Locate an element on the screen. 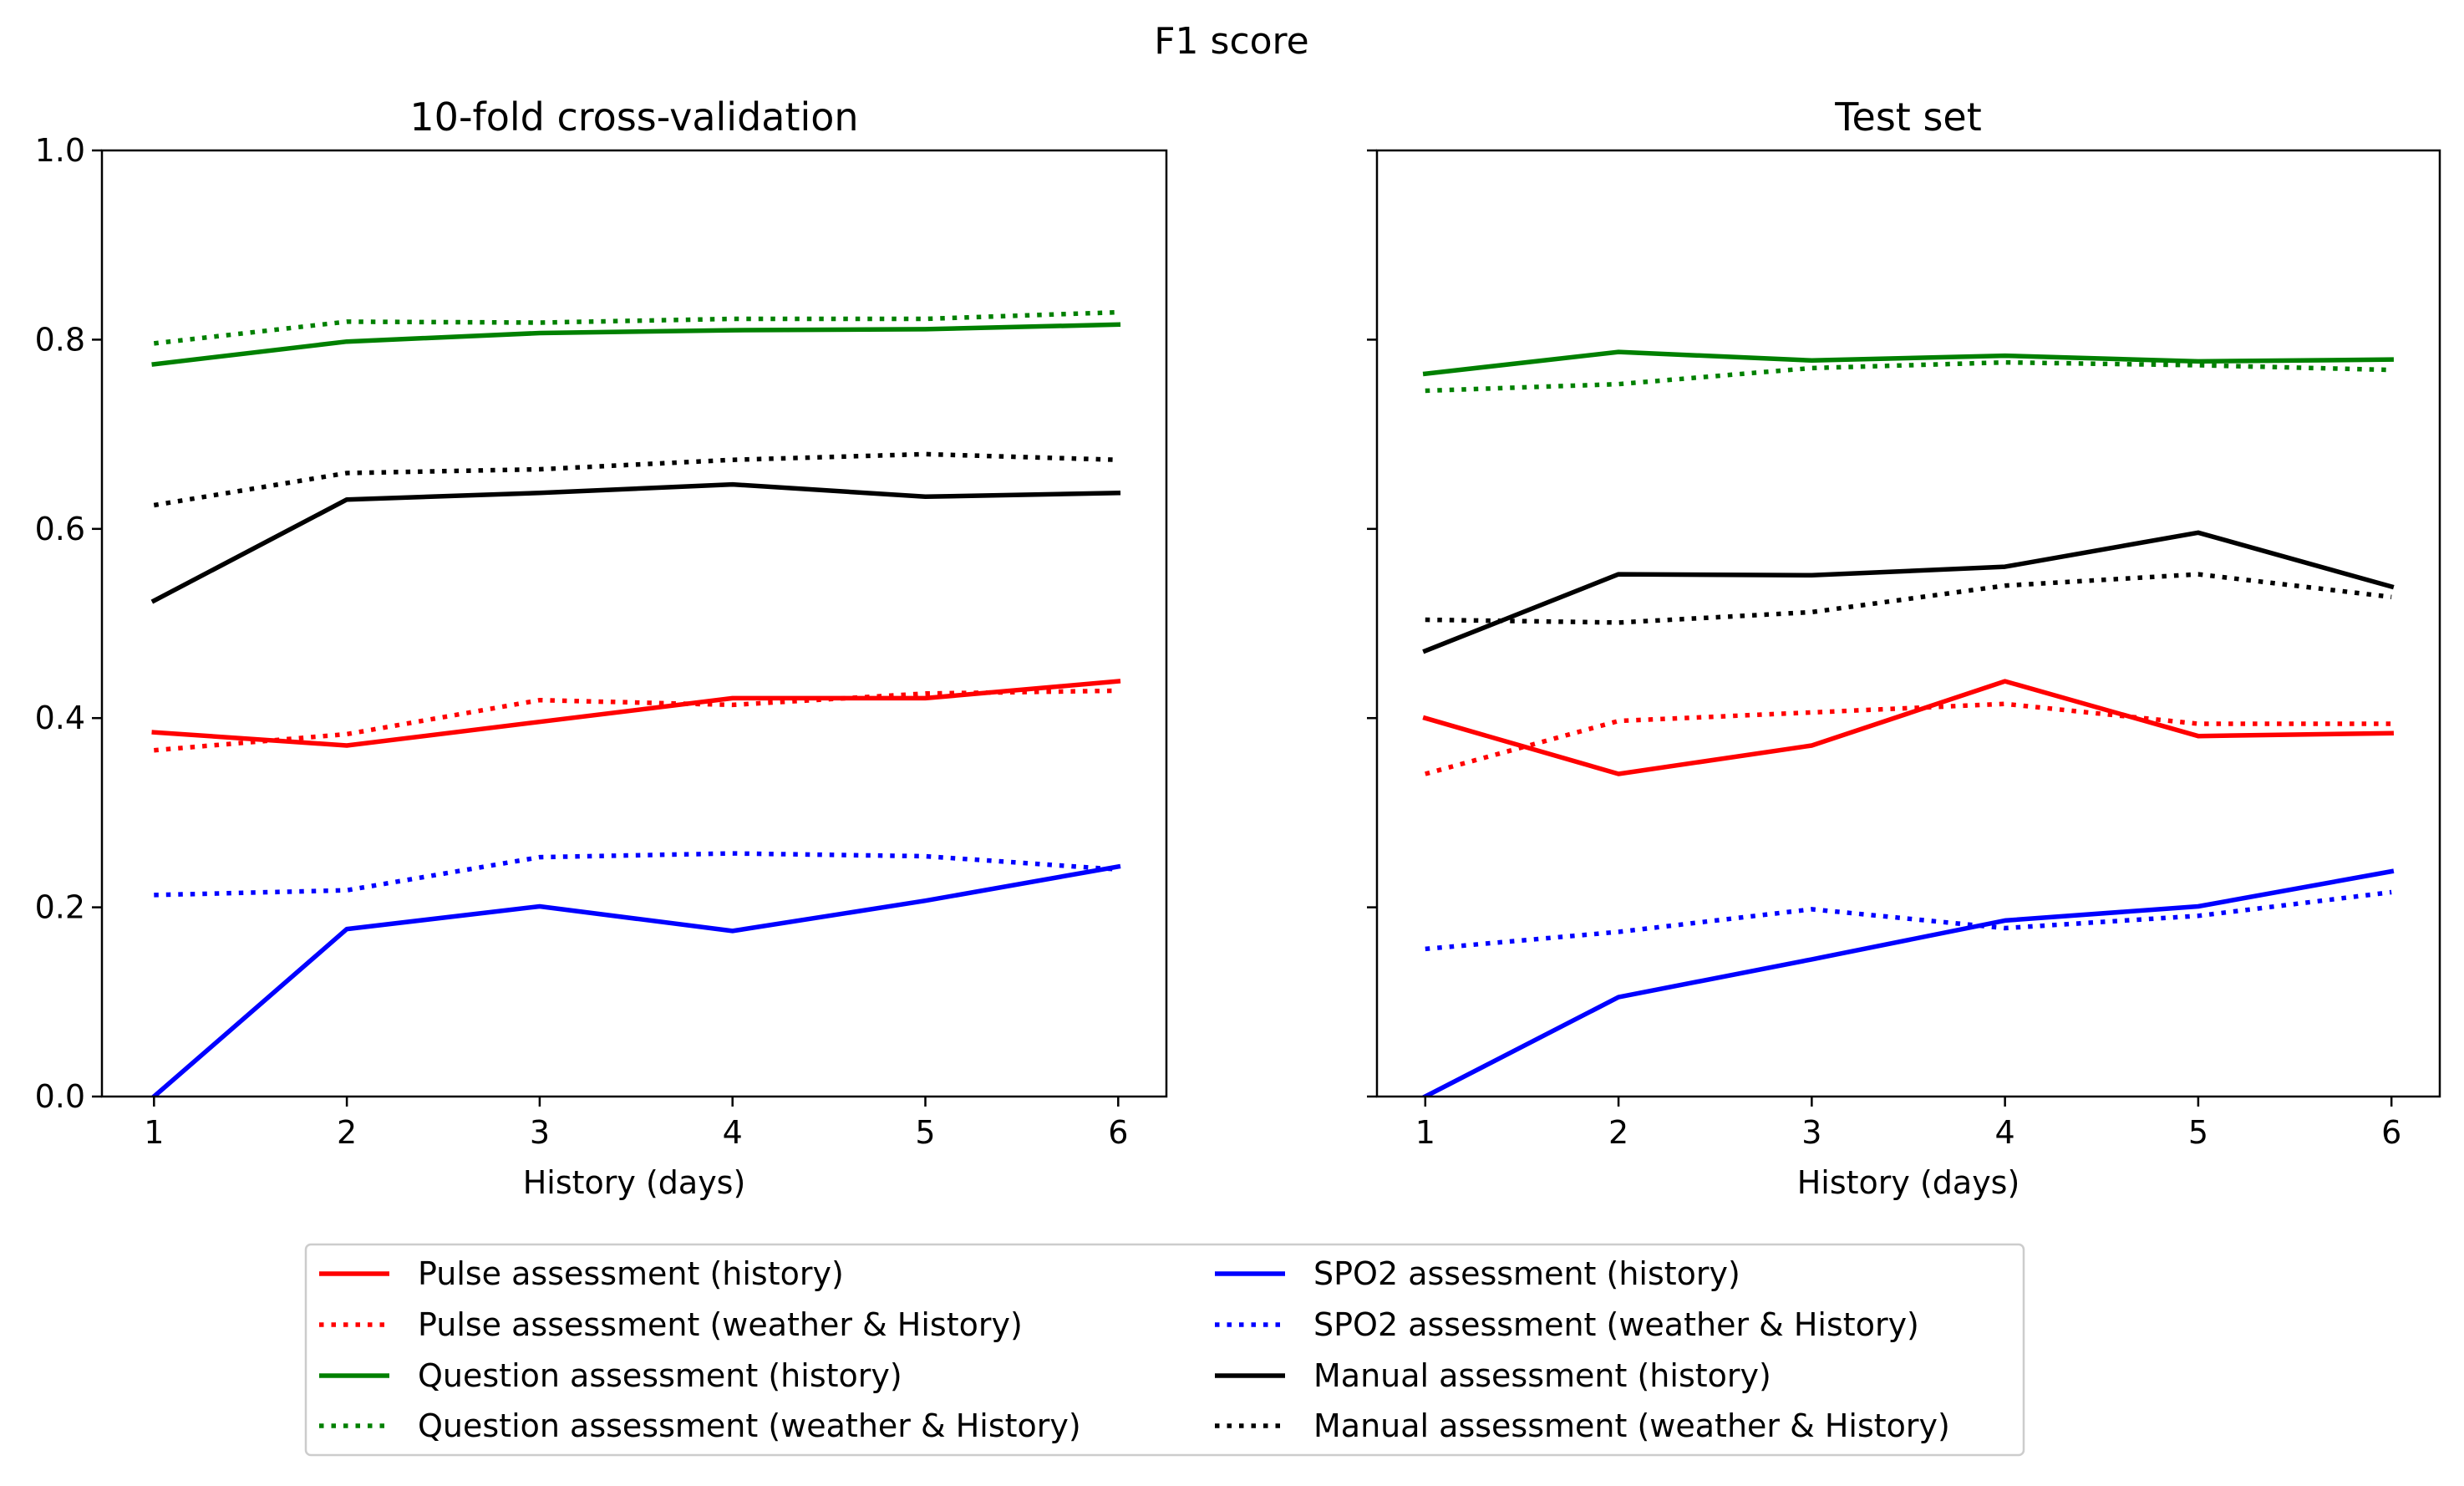 This screenshot has width=2464, height=1486. subplot-title: Test set is located at coordinates (1908, 117).